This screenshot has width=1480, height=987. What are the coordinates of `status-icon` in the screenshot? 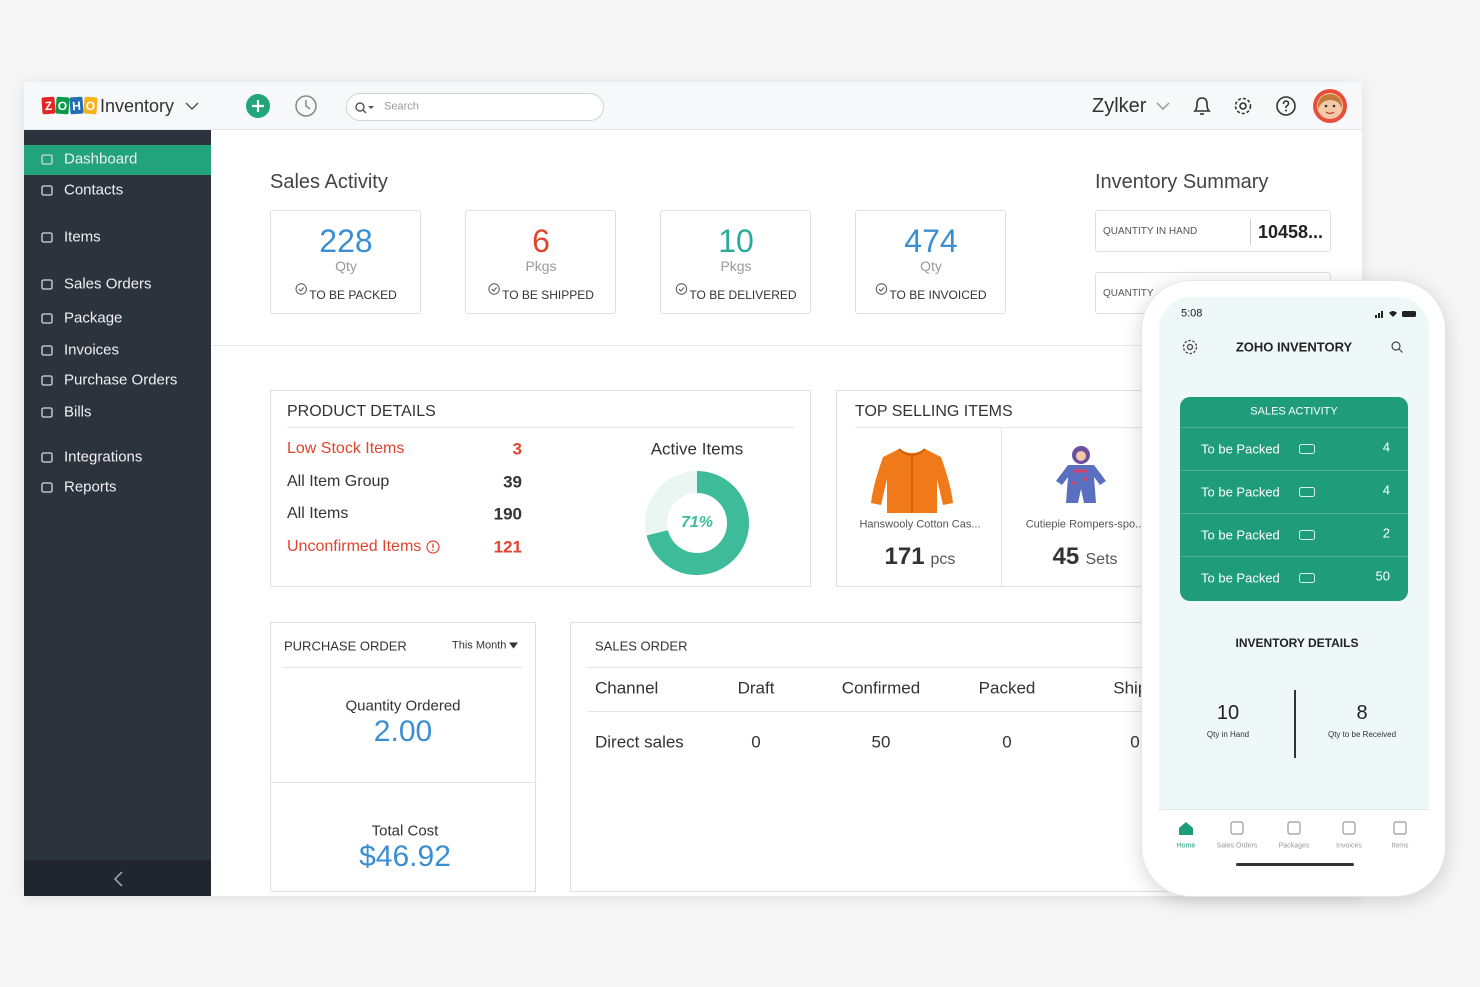 It's located at (681, 289).